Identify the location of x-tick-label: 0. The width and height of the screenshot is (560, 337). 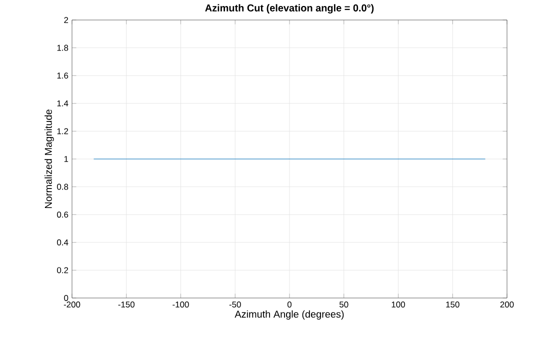
(289, 305).